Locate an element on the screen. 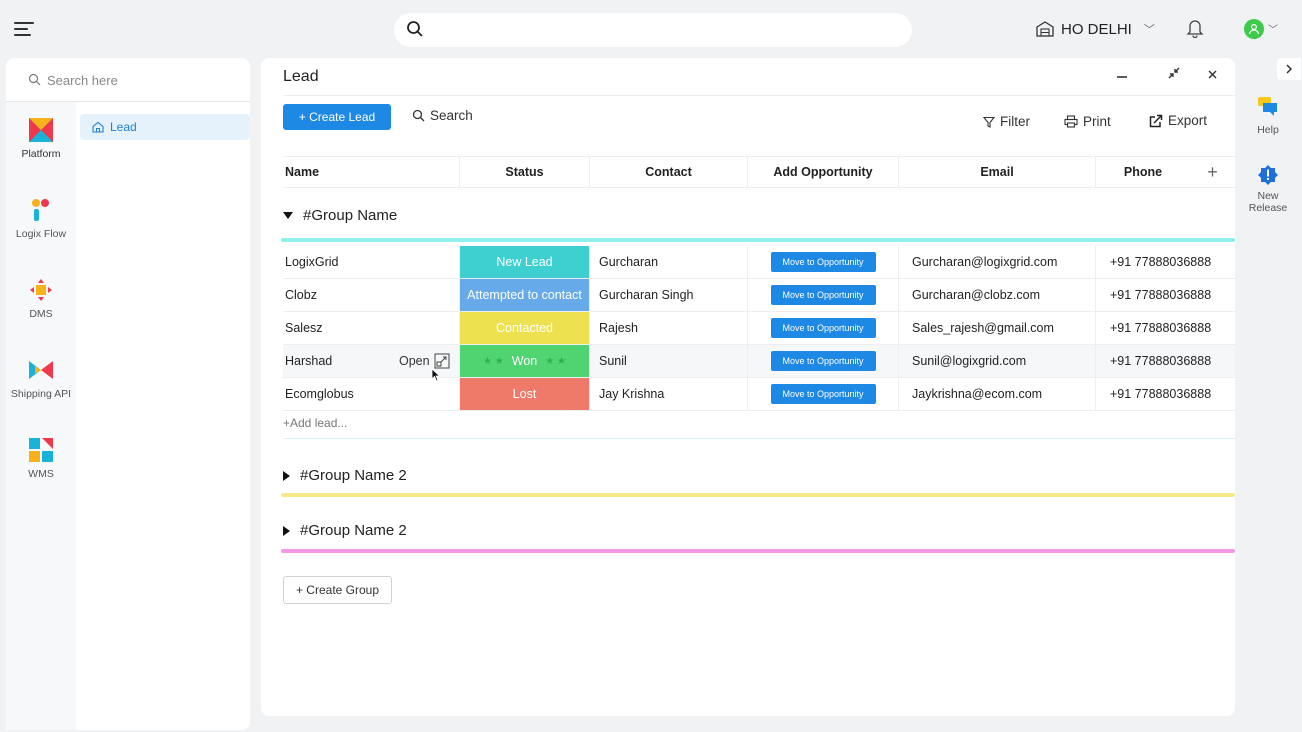 The height and width of the screenshot is (732, 1302). notification-bell-icon is located at coordinates (1195, 29).